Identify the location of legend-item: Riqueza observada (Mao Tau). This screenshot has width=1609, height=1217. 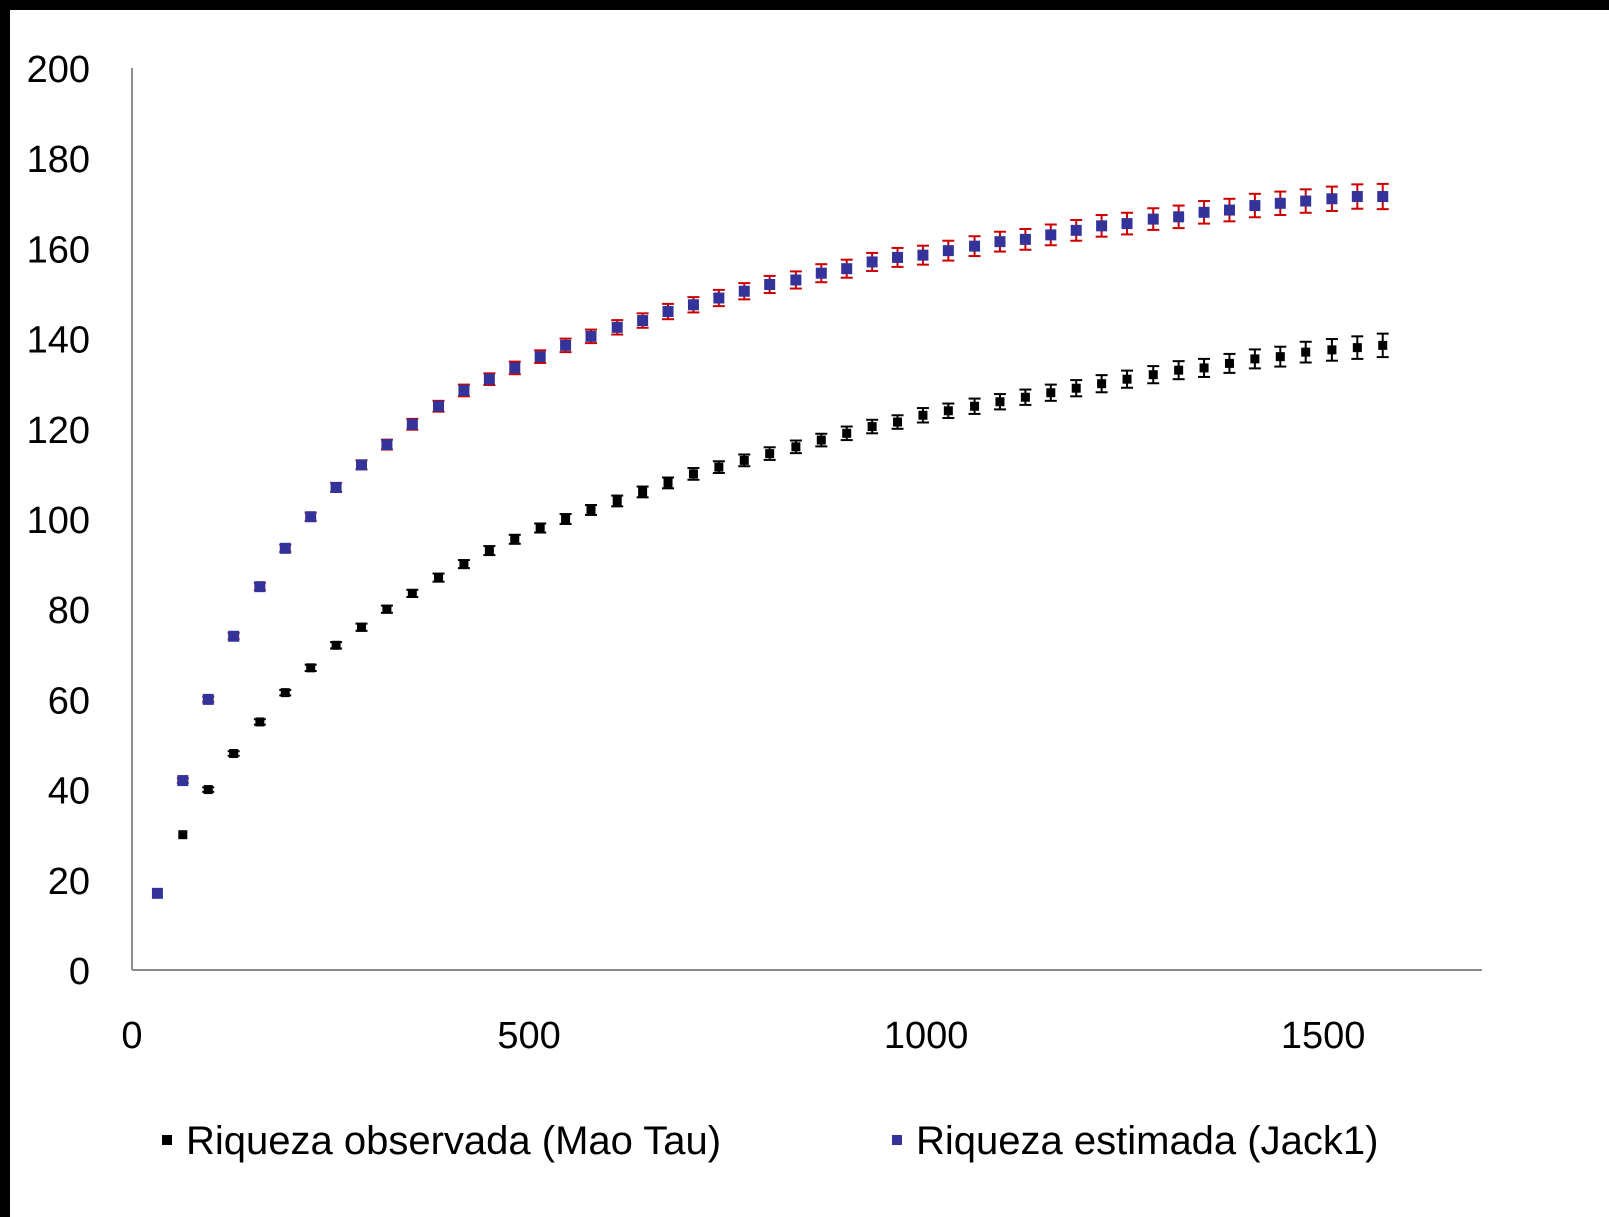
(441, 1141).